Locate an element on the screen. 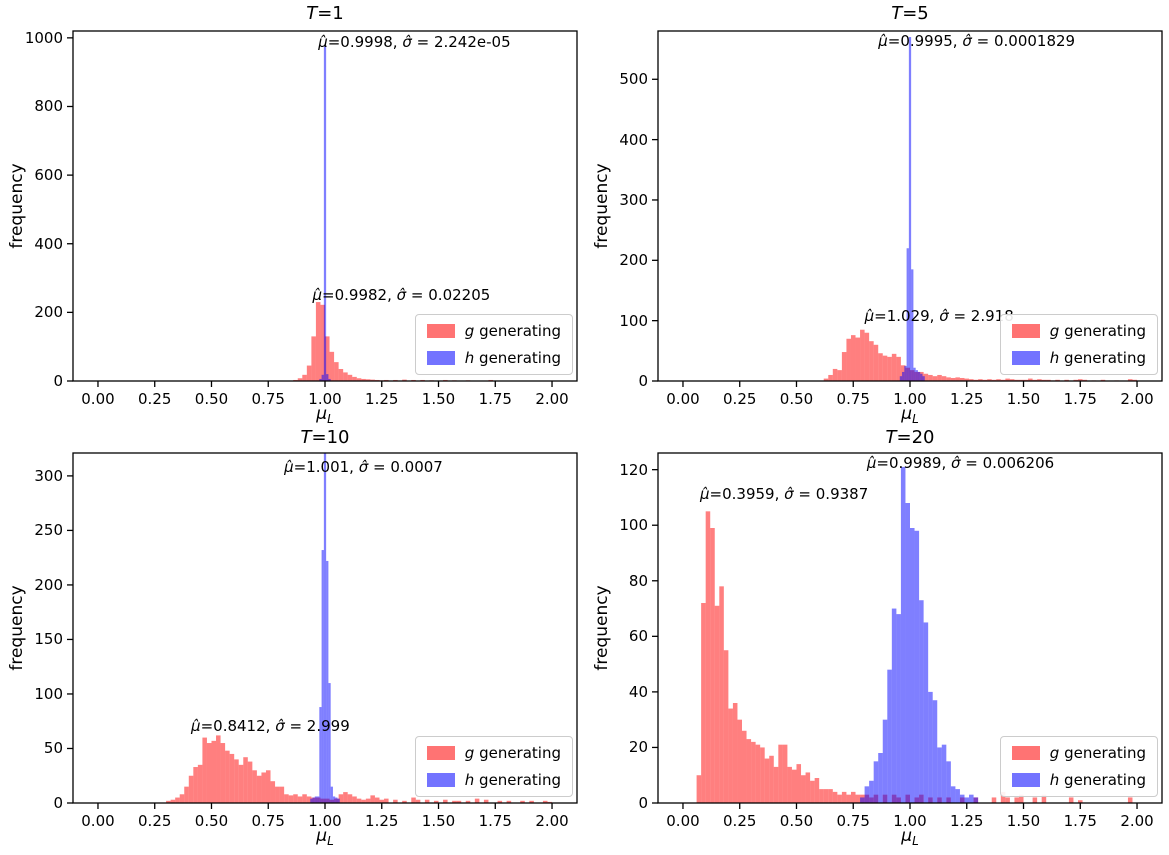  mu-value: =0.9995, is located at coordinates (925, 41).